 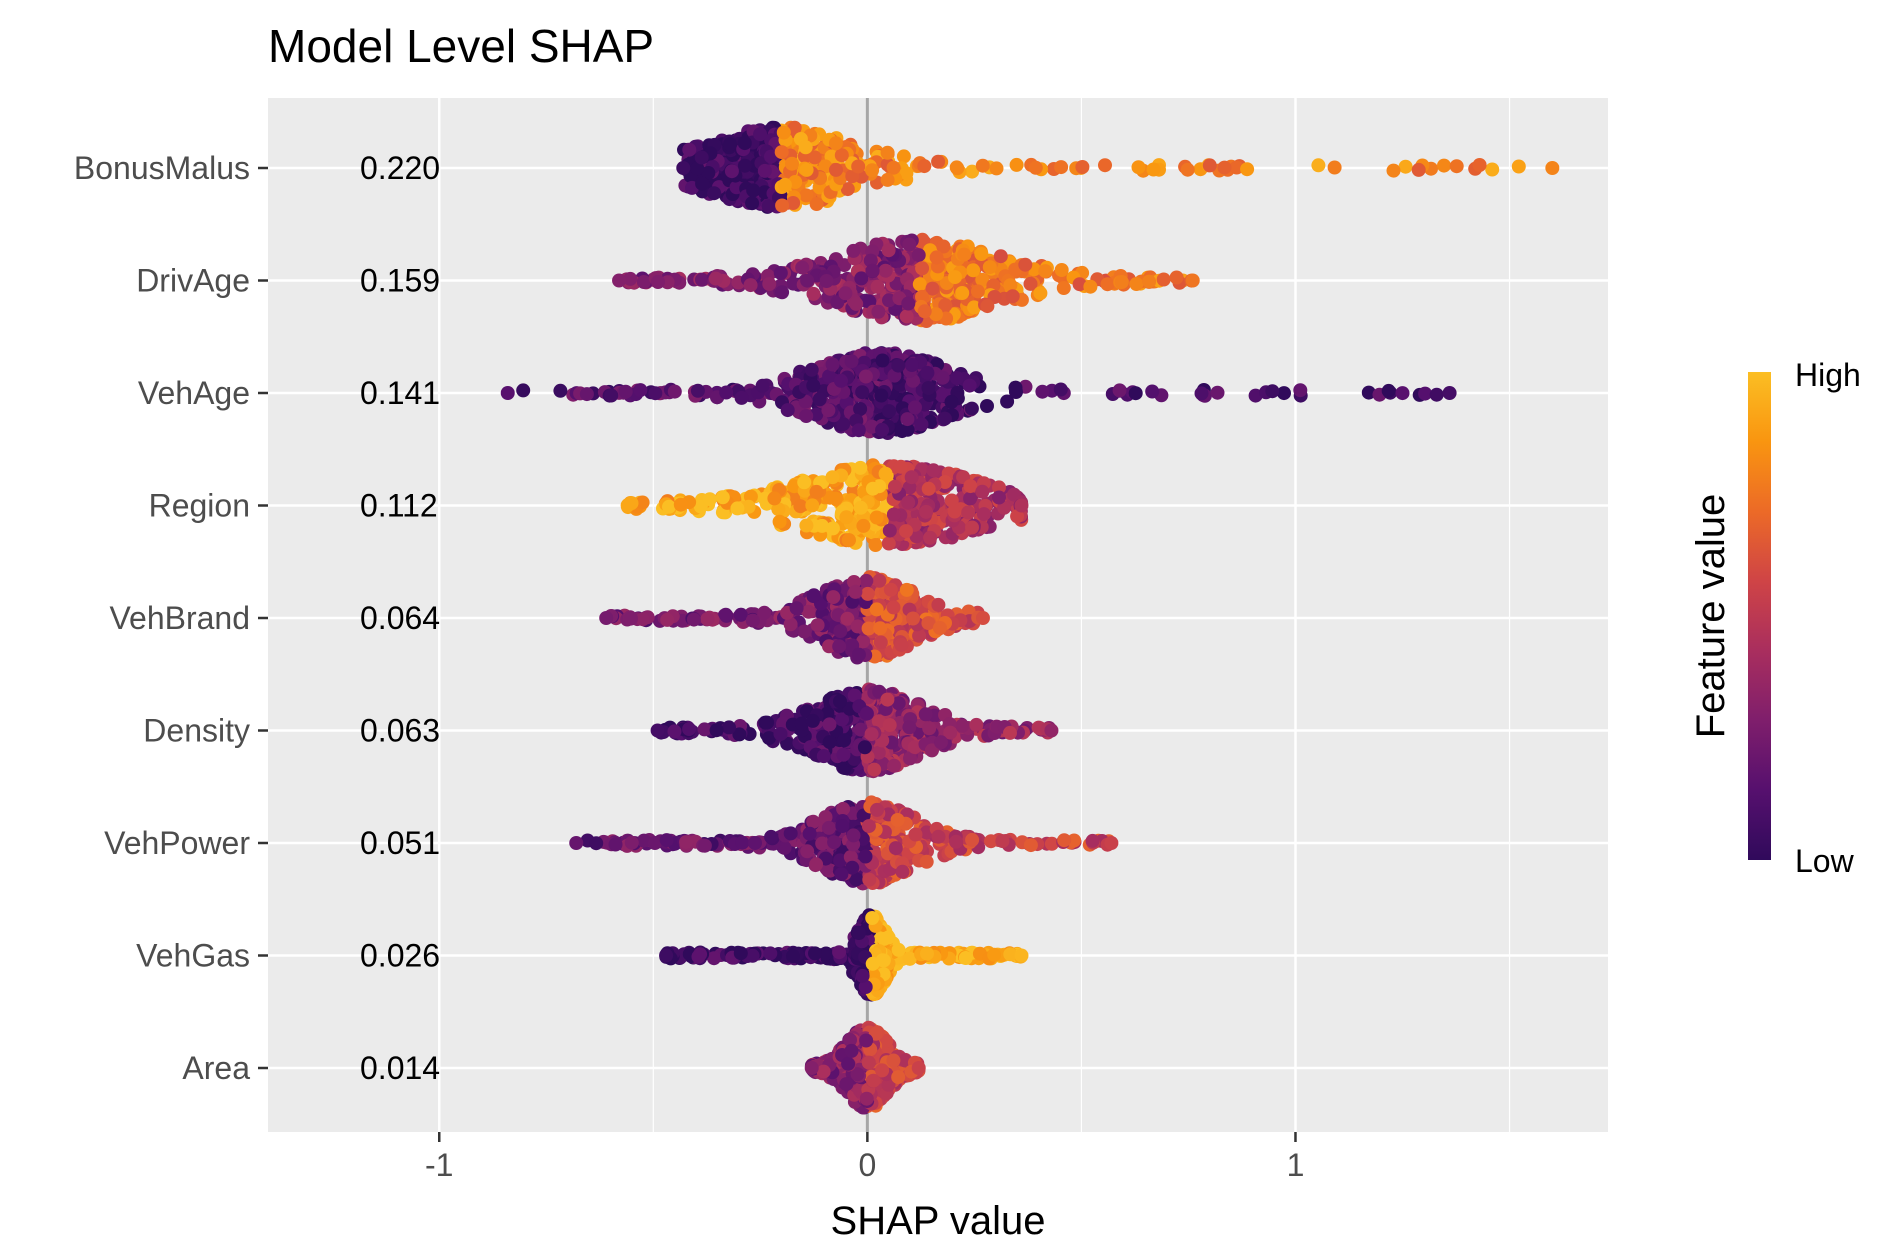 I want to click on x-tick-label: 0, so click(x=867, y=1165).